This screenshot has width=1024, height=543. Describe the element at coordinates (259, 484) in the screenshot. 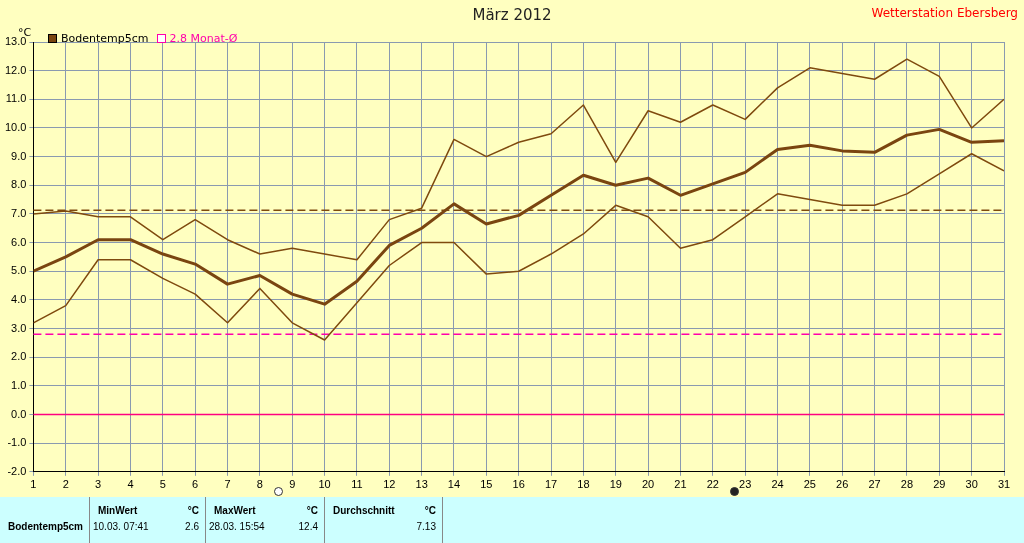

I see `x-tick-label: 8` at that location.